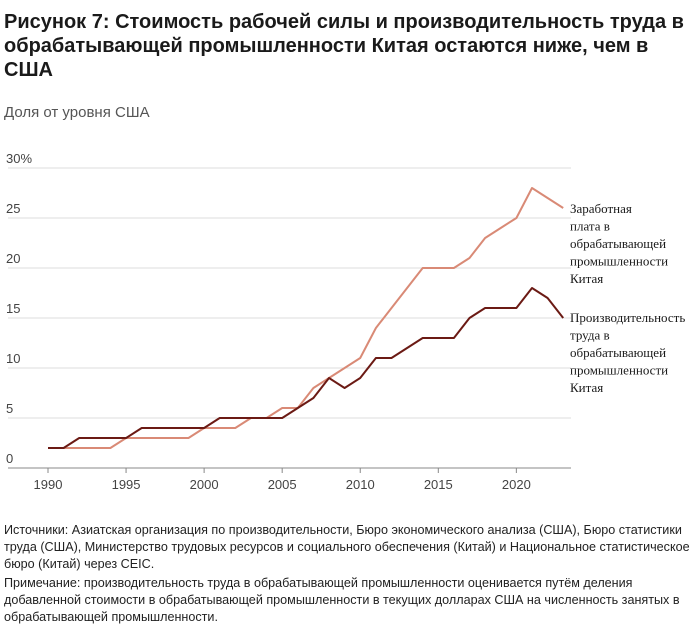  What do you see at coordinates (13, 208) in the screenshot?
I see `y-tick-label: 25` at bounding box center [13, 208].